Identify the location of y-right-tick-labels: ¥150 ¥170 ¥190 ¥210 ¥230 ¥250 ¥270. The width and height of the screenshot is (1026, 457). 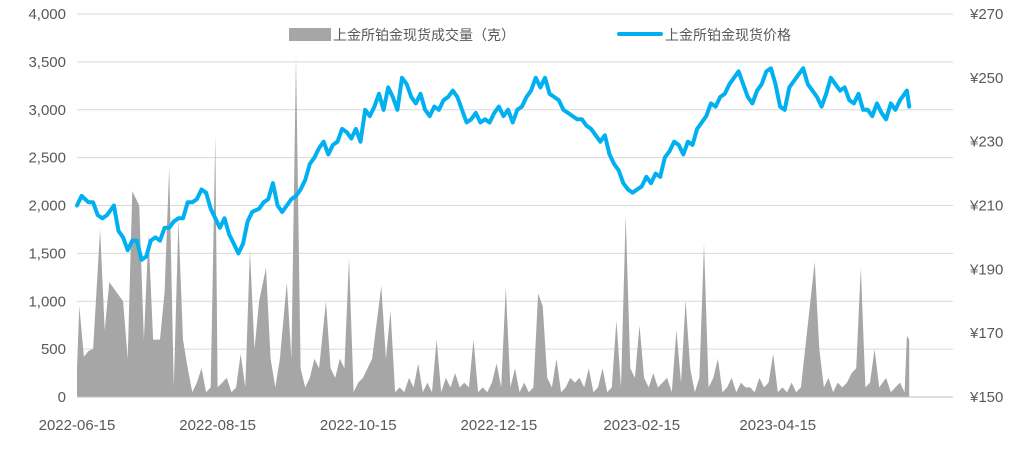
(986, 206).